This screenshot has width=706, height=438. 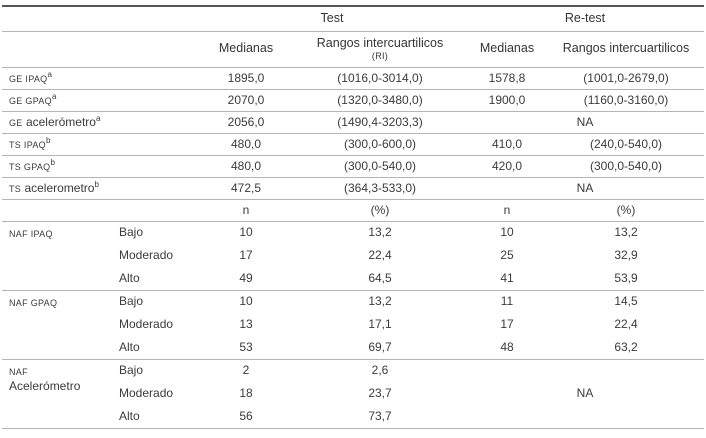 I want to click on group-label: NAF Acelerómetro, so click(x=56, y=393).